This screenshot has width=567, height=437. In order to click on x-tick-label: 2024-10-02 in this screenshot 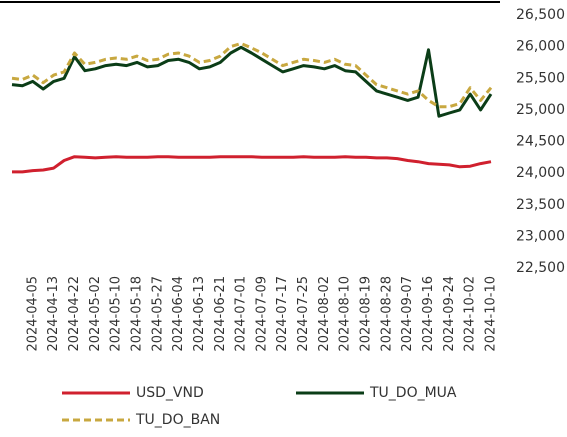, I will do `click(470, 314)`.